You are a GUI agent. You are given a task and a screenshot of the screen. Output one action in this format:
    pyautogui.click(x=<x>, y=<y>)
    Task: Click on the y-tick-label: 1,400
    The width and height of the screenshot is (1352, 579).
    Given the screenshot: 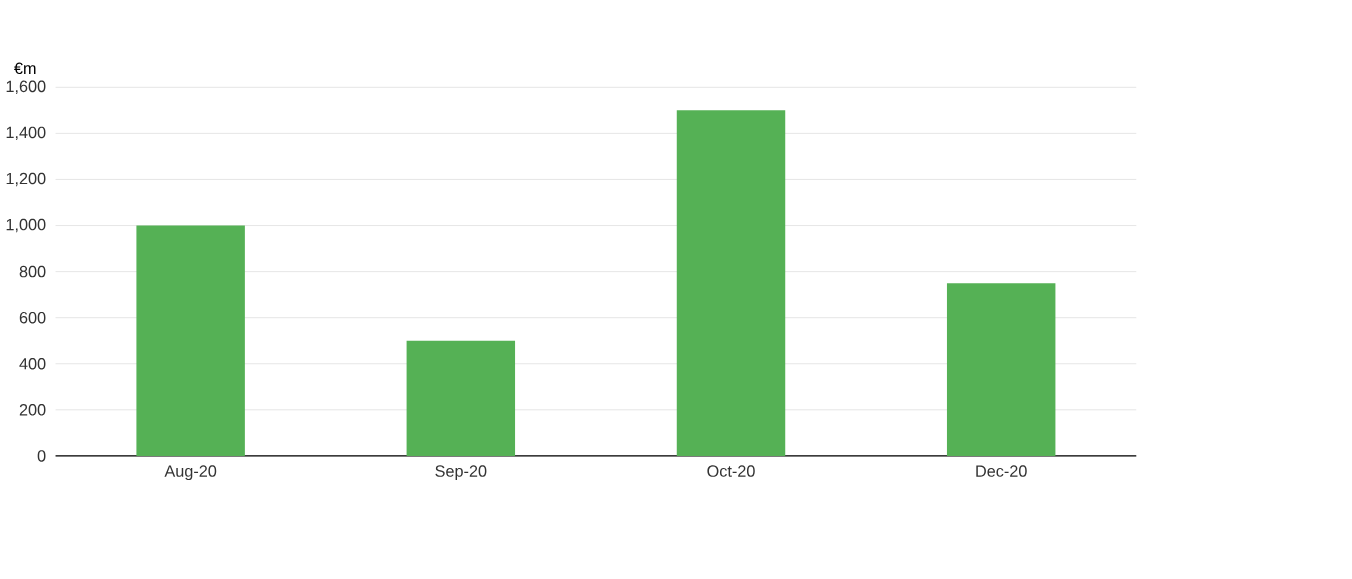 What is the action you would take?
    pyautogui.click(x=26, y=133)
    